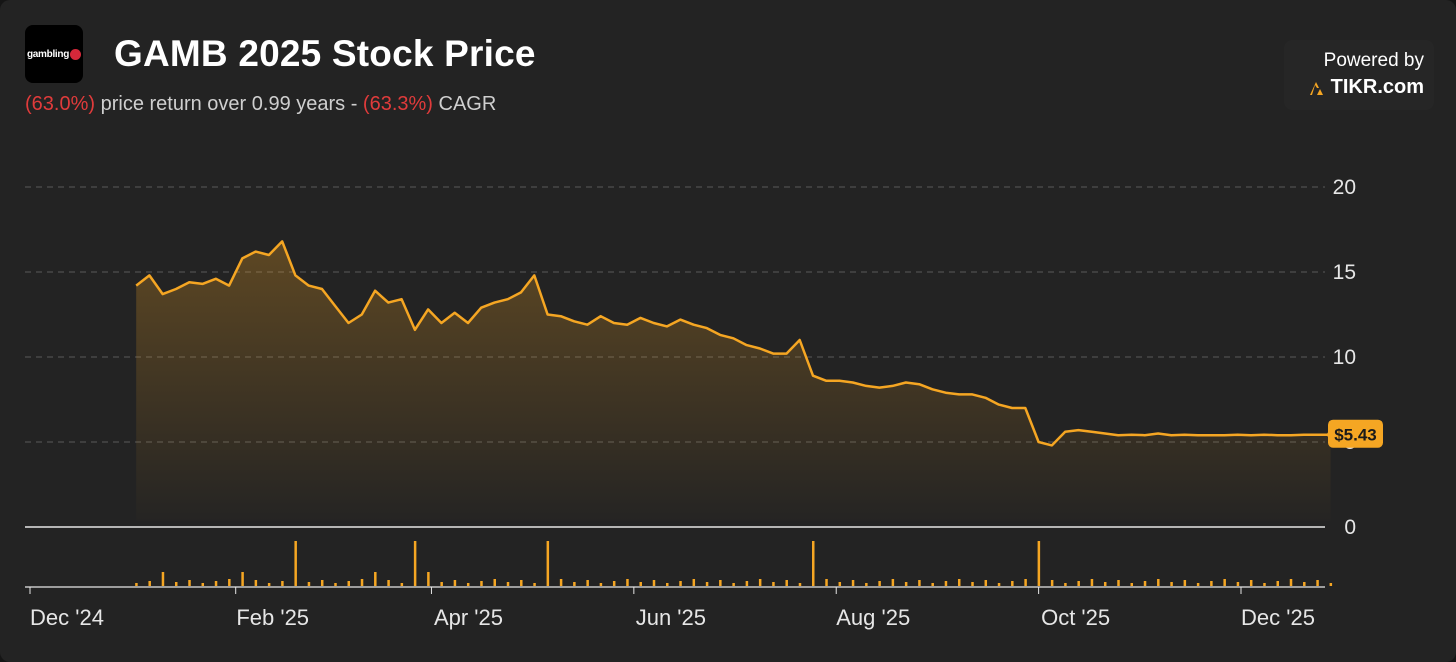 The image size is (1456, 662). What do you see at coordinates (1355, 435) in the screenshot?
I see `last-price-label: $5.43` at bounding box center [1355, 435].